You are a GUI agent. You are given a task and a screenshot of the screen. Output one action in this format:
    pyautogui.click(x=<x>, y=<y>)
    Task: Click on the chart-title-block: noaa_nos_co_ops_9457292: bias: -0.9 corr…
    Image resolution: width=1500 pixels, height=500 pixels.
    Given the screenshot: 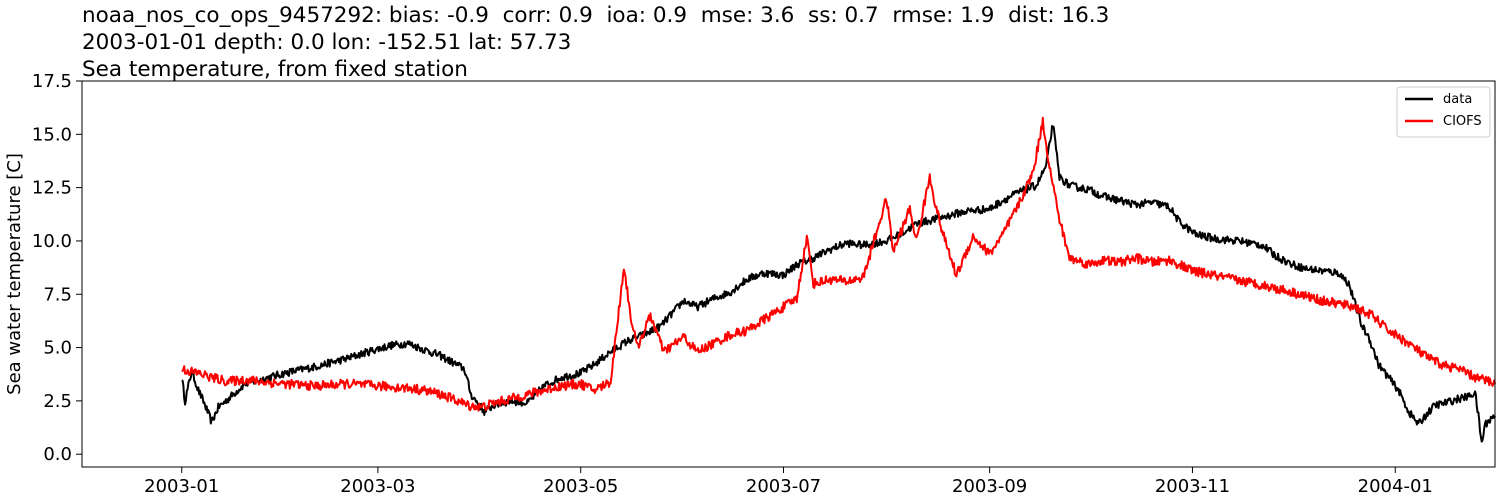 What is the action you would take?
    pyautogui.click(x=595, y=42)
    